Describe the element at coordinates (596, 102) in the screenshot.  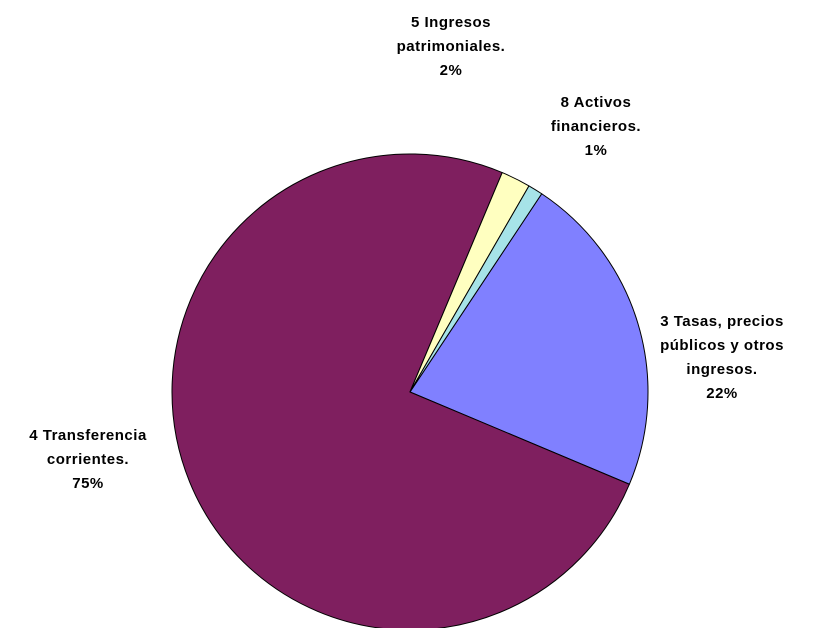
I see `label-activos-line1: 8 Activos` at that location.